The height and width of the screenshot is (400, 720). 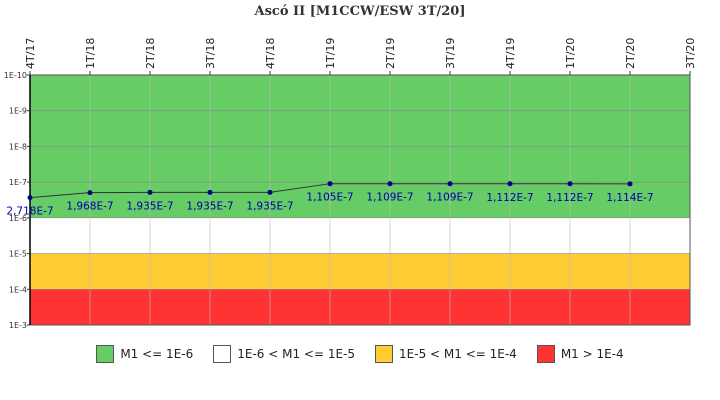 I want to click on legend-label-band-0: M1 <= 1E-6, so click(x=157, y=354).